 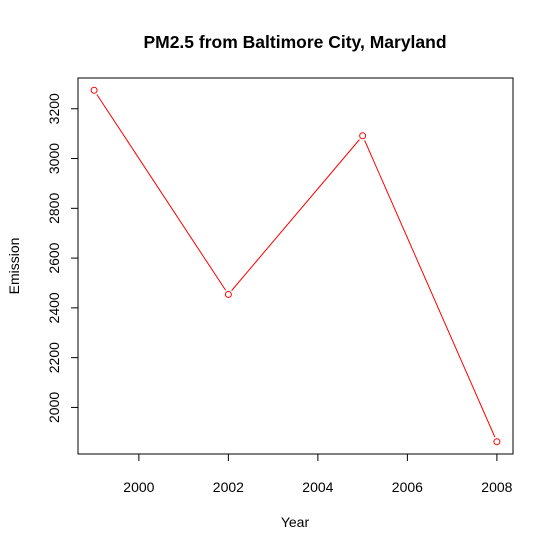 I want to click on y-axis-label: Emission, so click(x=14, y=266).